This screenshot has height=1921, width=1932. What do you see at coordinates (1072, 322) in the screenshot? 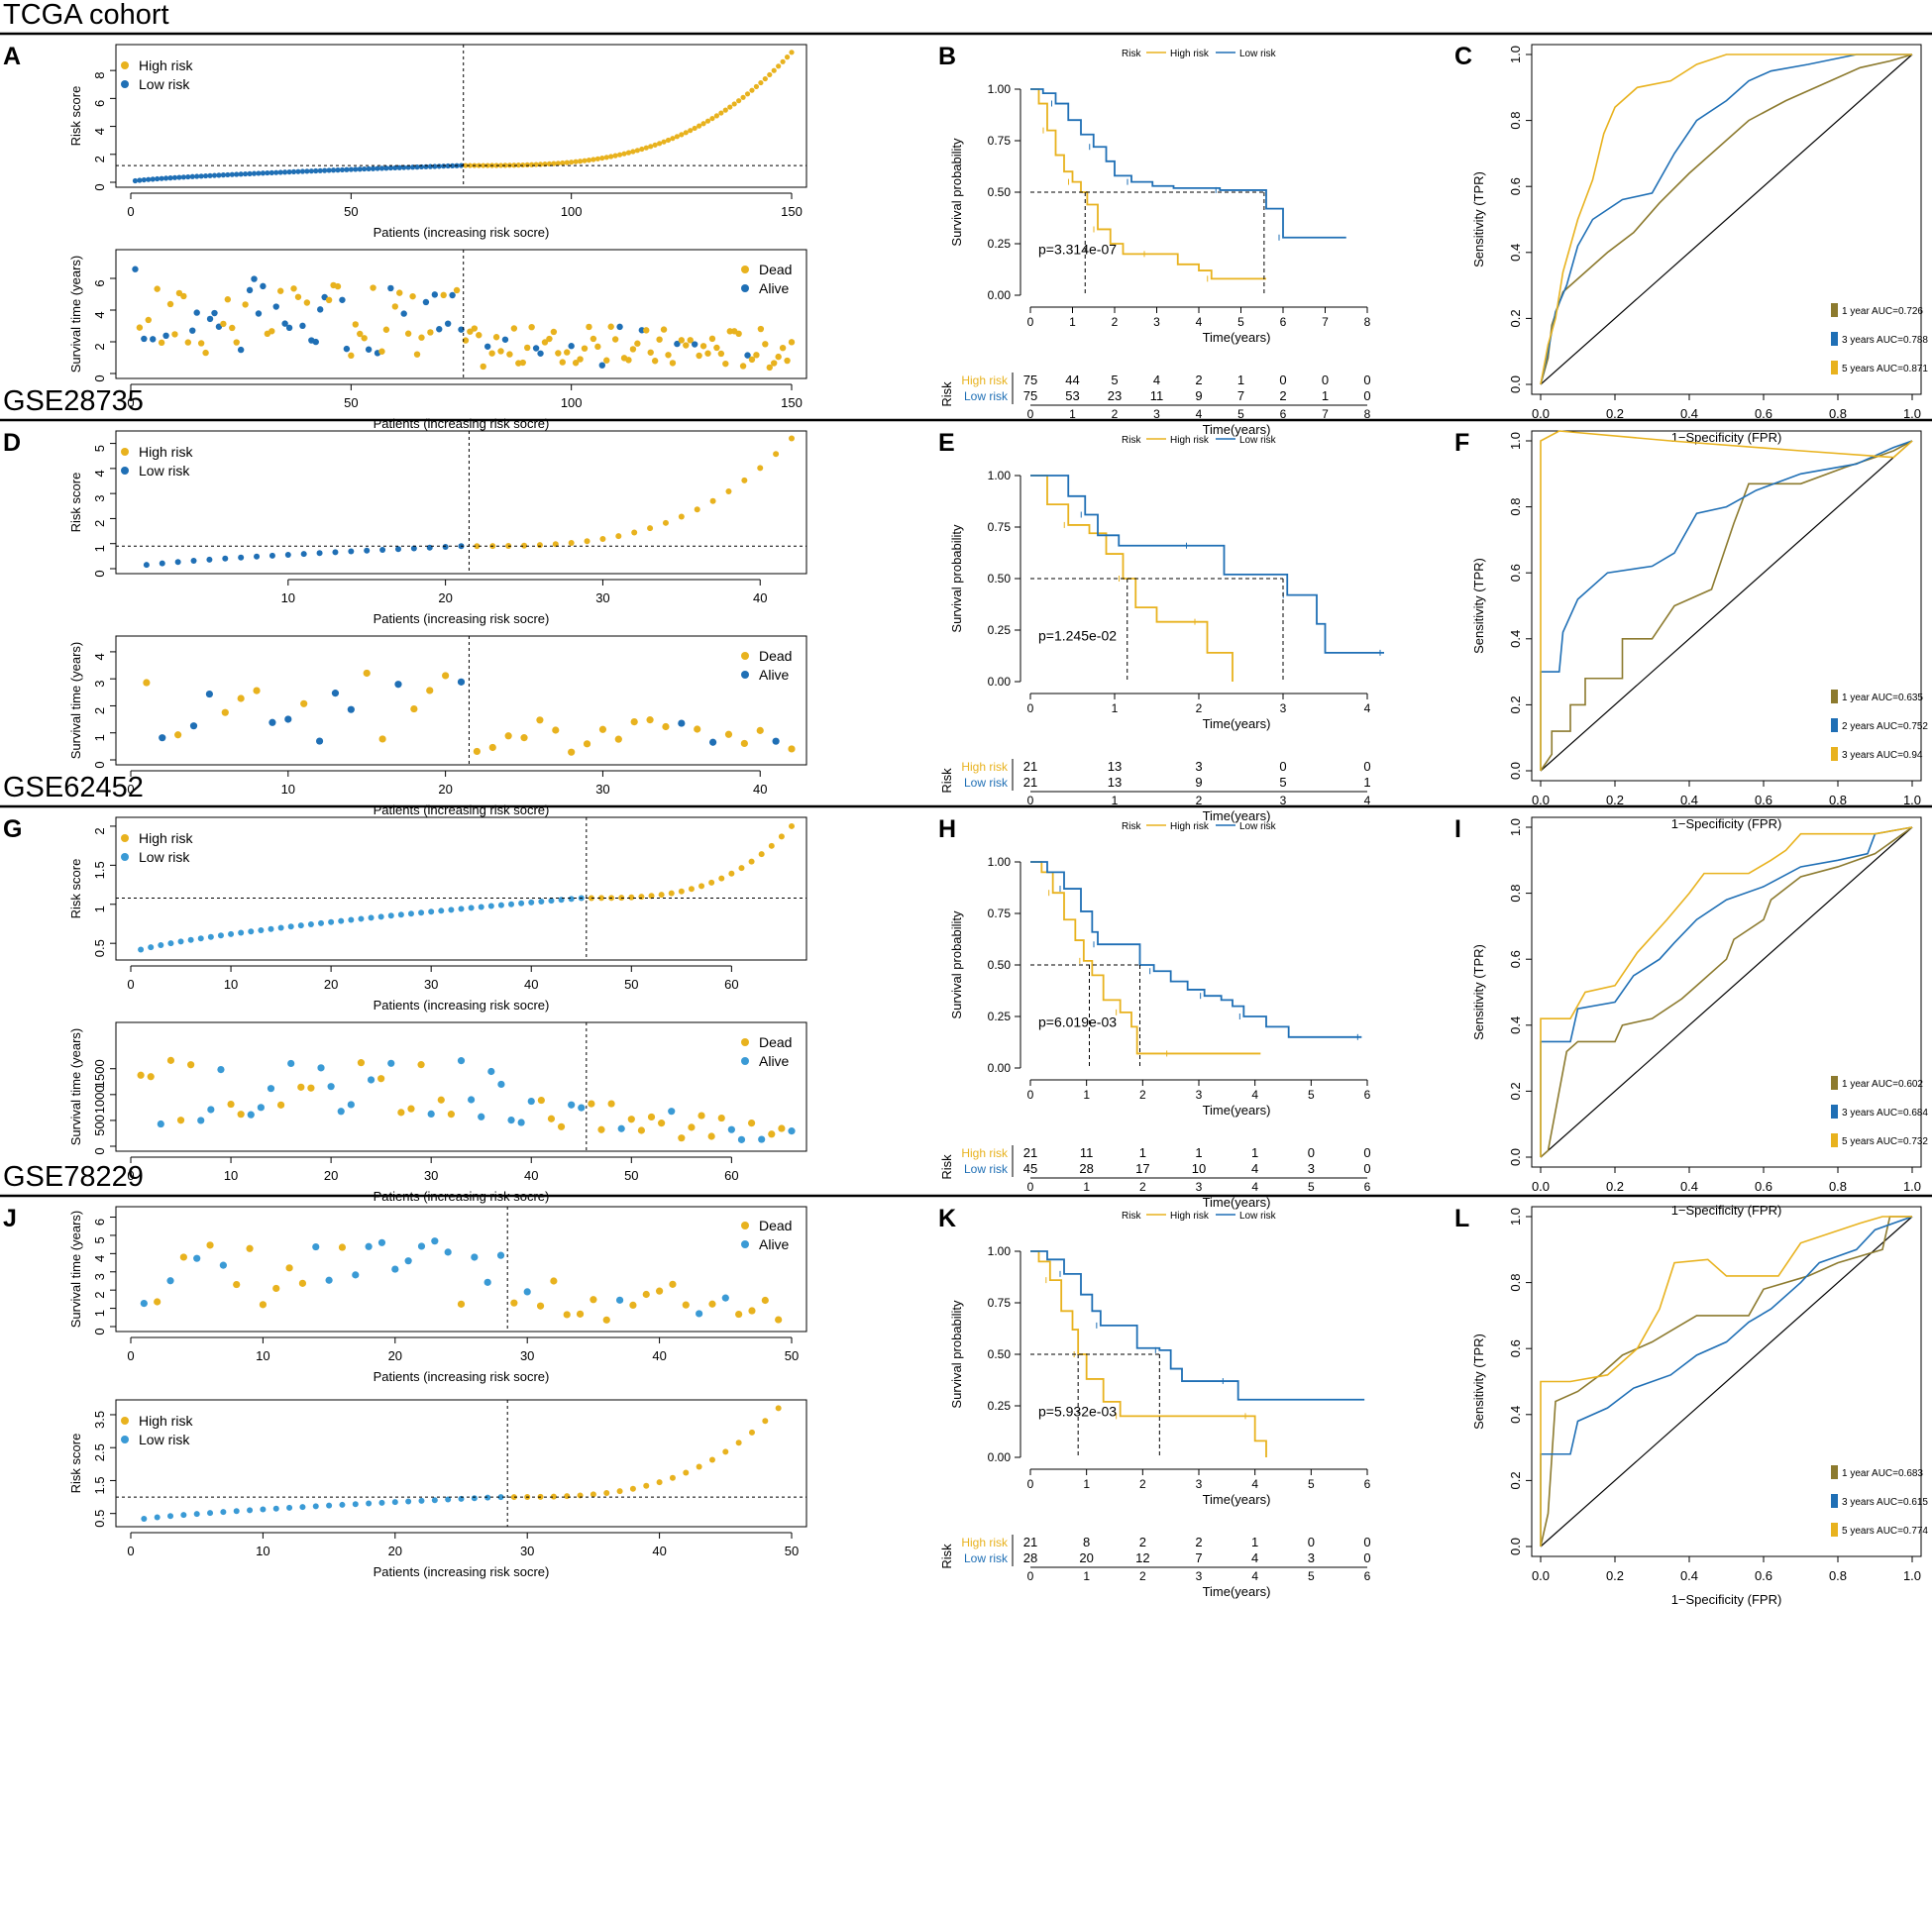
I see `x-tick-label: 1` at bounding box center [1072, 322].